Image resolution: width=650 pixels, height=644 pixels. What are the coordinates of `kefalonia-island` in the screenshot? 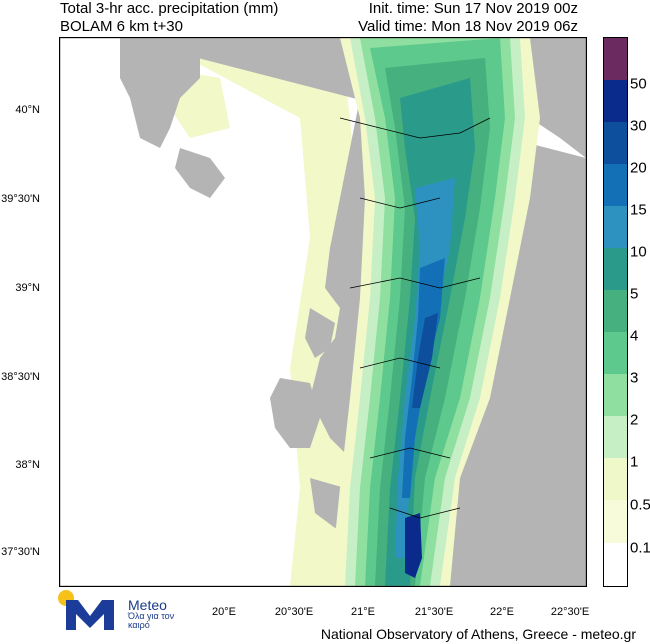 It's located at (295, 413).